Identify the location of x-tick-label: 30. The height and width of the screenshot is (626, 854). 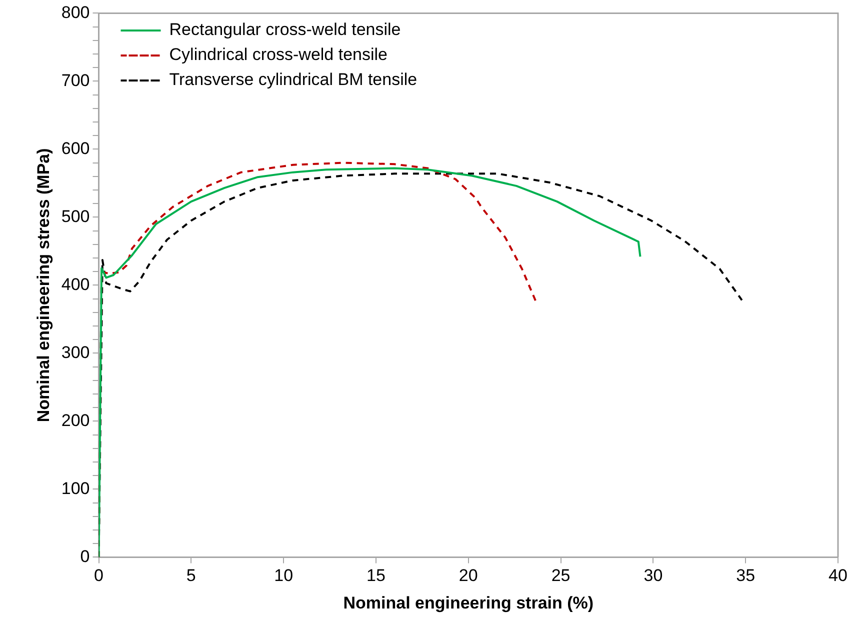
(653, 576).